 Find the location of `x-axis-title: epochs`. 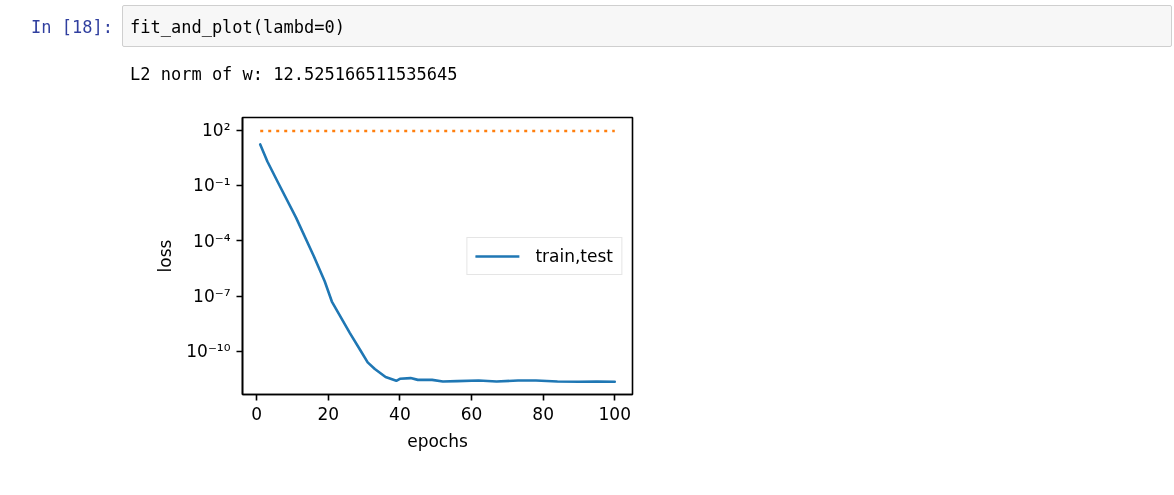

x-axis-title: epochs is located at coordinates (437, 440).